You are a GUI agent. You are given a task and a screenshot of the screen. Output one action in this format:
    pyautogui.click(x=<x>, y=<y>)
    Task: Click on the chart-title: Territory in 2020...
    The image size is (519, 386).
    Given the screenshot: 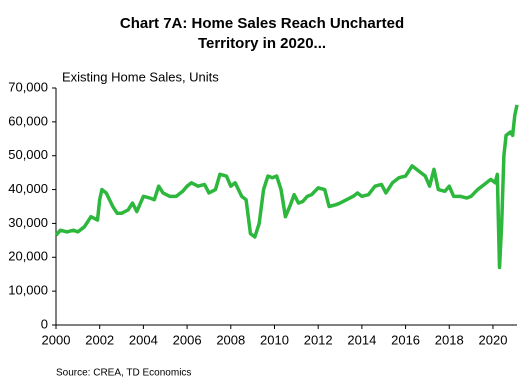 What is the action you would take?
    pyautogui.click(x=262, y=43)
    